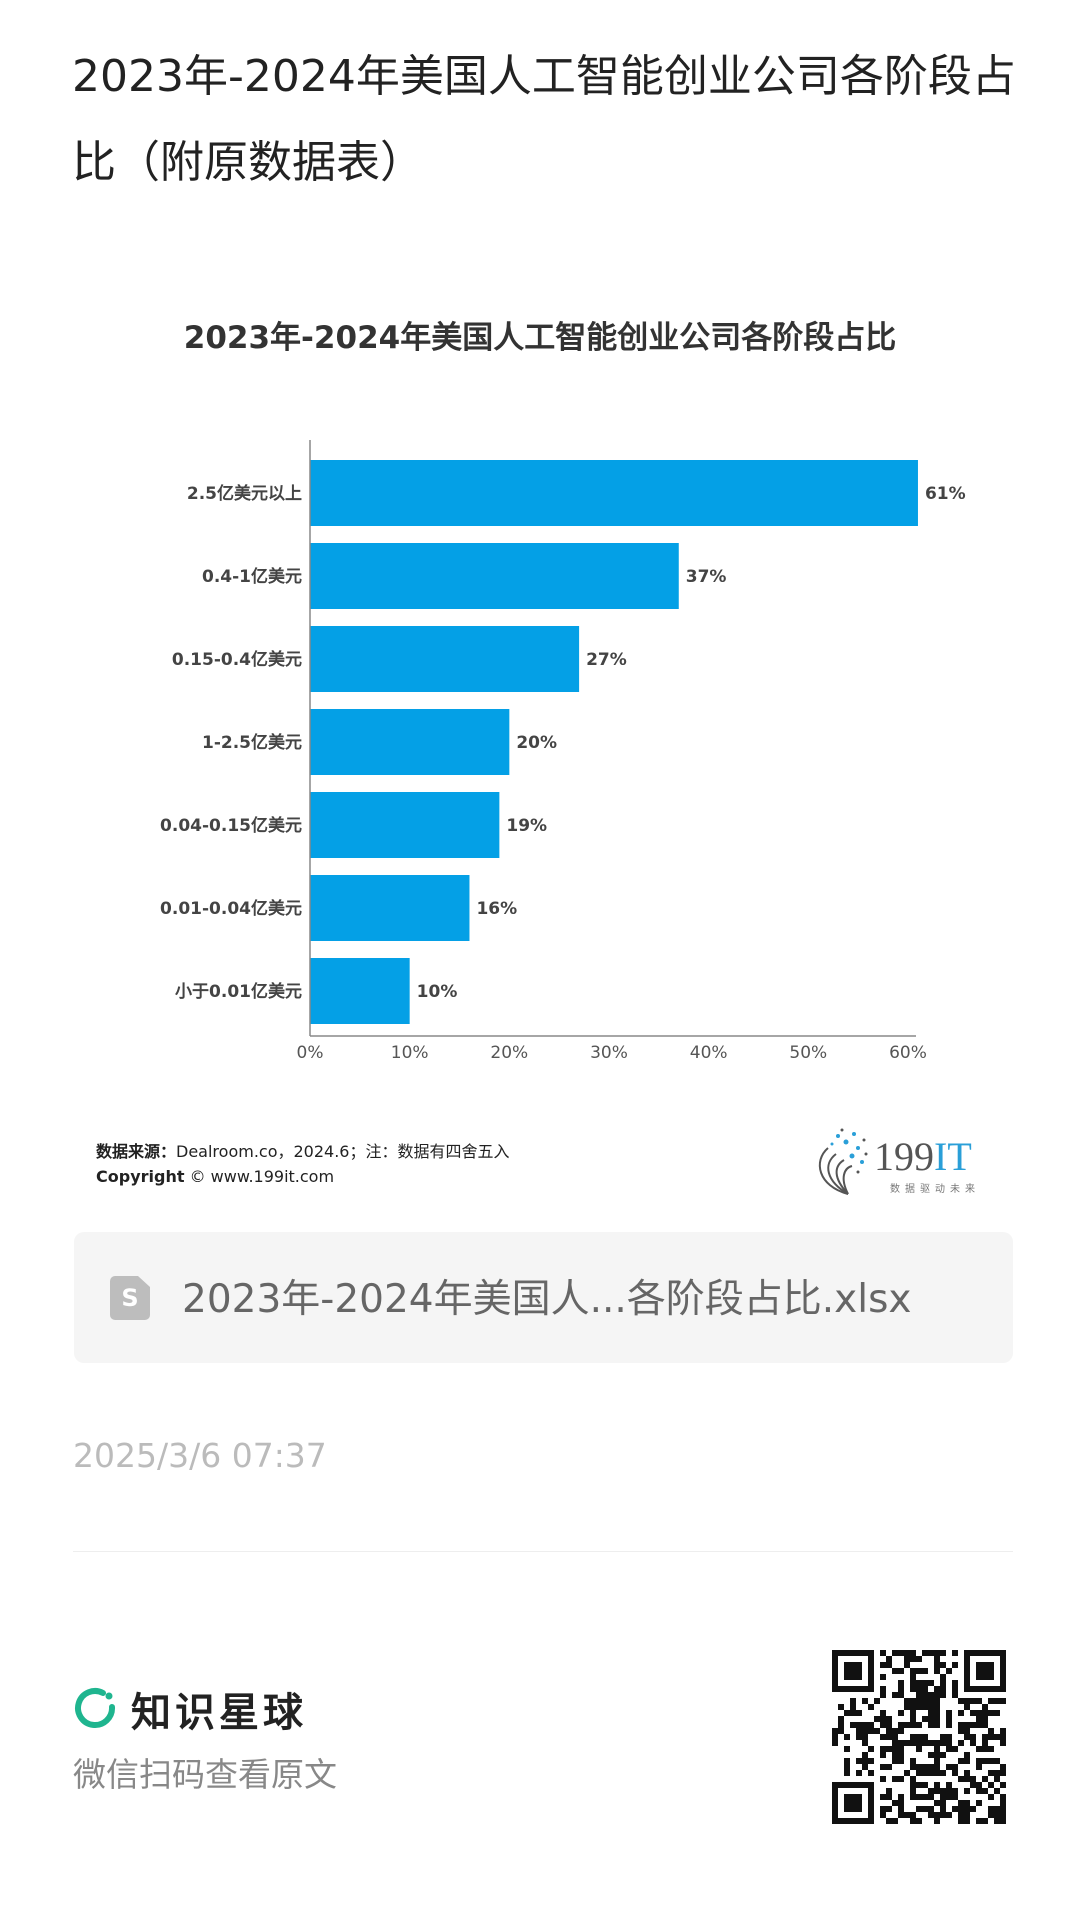 The width and height of the screenshot is (1080, 1913). What do you see at coordinates (237, 659) in the screenshot?
I see `category-label: 0.15-0.4亿美元` at bounding box center [237, 659].